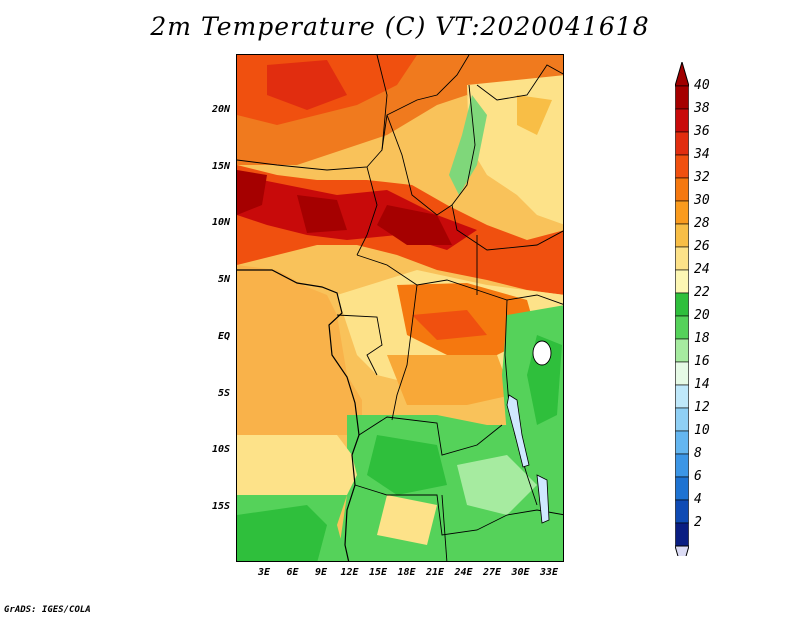  What do you see at coordinates (463, 572) in the screenshot?
I see `lon-label: 24E` at bounding box center [463, 572].